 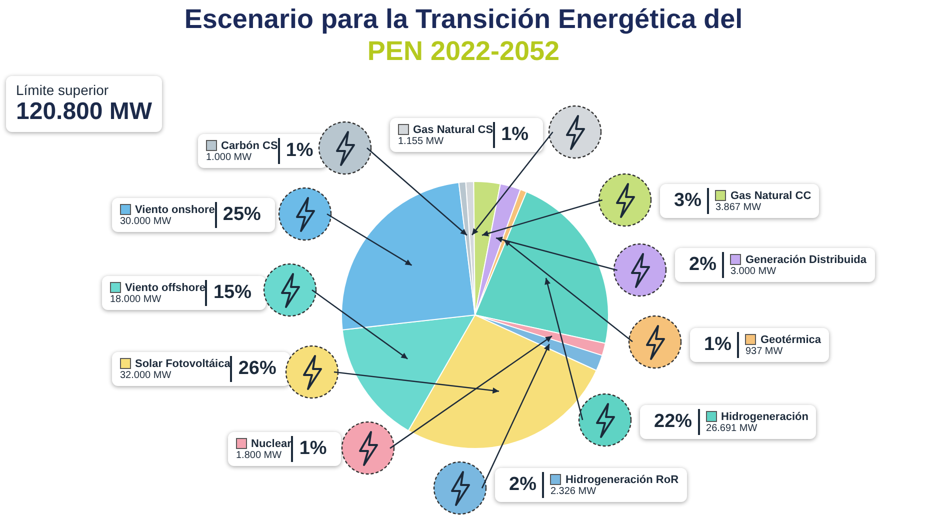 I want to click on data-label: 2.326 MW, so click(x=574, y=491).